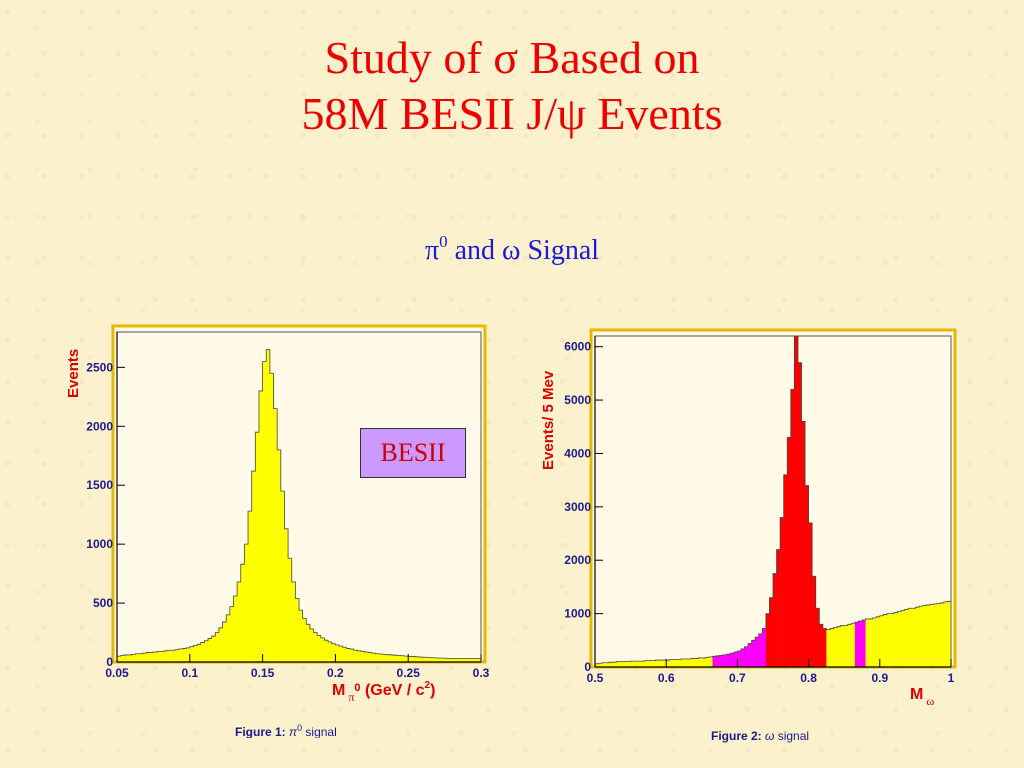 Image resolution: width=1024 pixels, height=768 pixels. What do you see at coordinates (349, 697) in the screenshot?
I see `x-label-pi: π` at bounding box center [349, 697].